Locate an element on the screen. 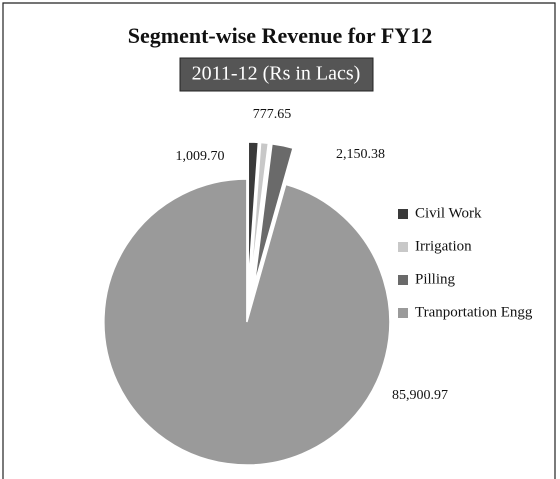  legend-label: Irrigation is located at coordinates (443, 246).